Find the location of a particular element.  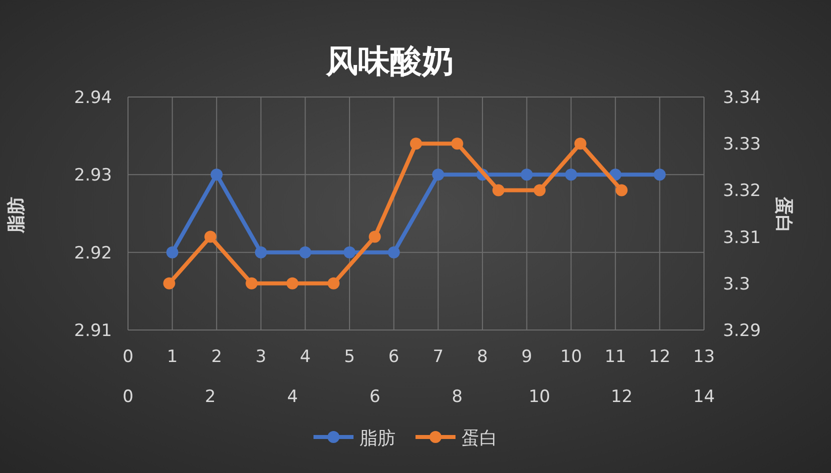

y-axis-title: 脂肪 is located at coordinates (16, 215).